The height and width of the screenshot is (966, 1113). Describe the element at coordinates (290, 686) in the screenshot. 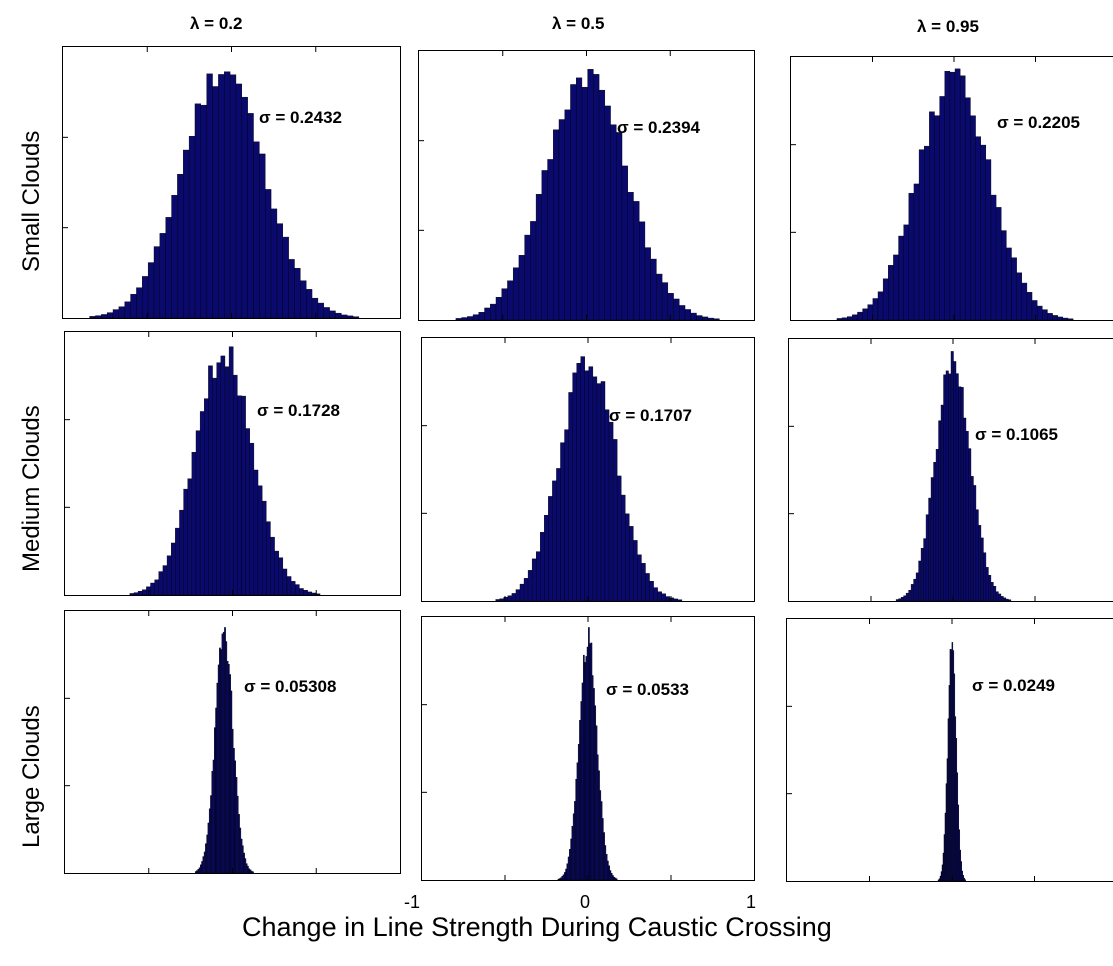

I see `sigma-label: σ = 0.05308` at that location.